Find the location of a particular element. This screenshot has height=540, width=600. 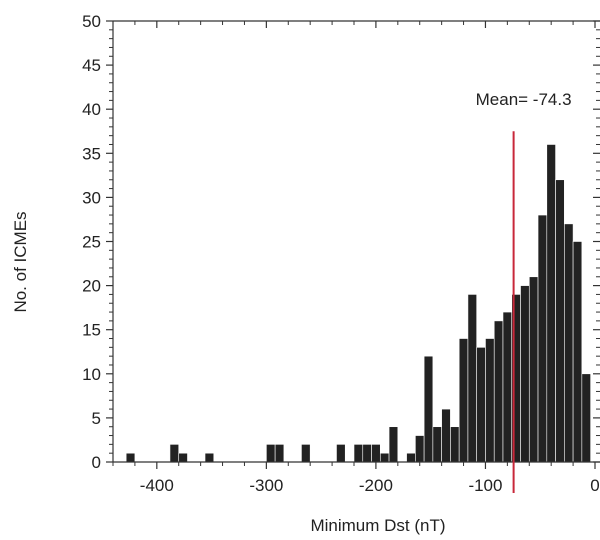

y-tick-label: 25 is located at coordinates (91, 242).